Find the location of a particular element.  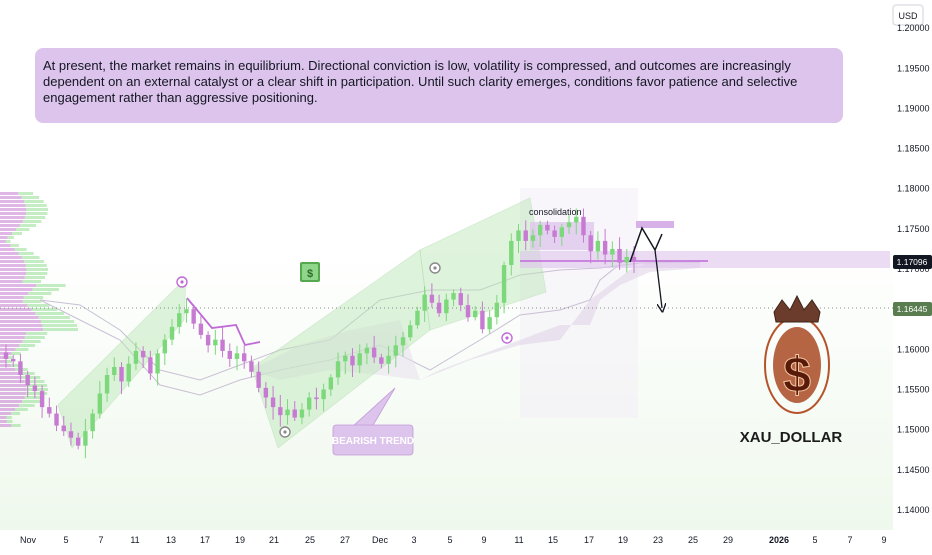

swing-line is located at coordinates (223, 322).